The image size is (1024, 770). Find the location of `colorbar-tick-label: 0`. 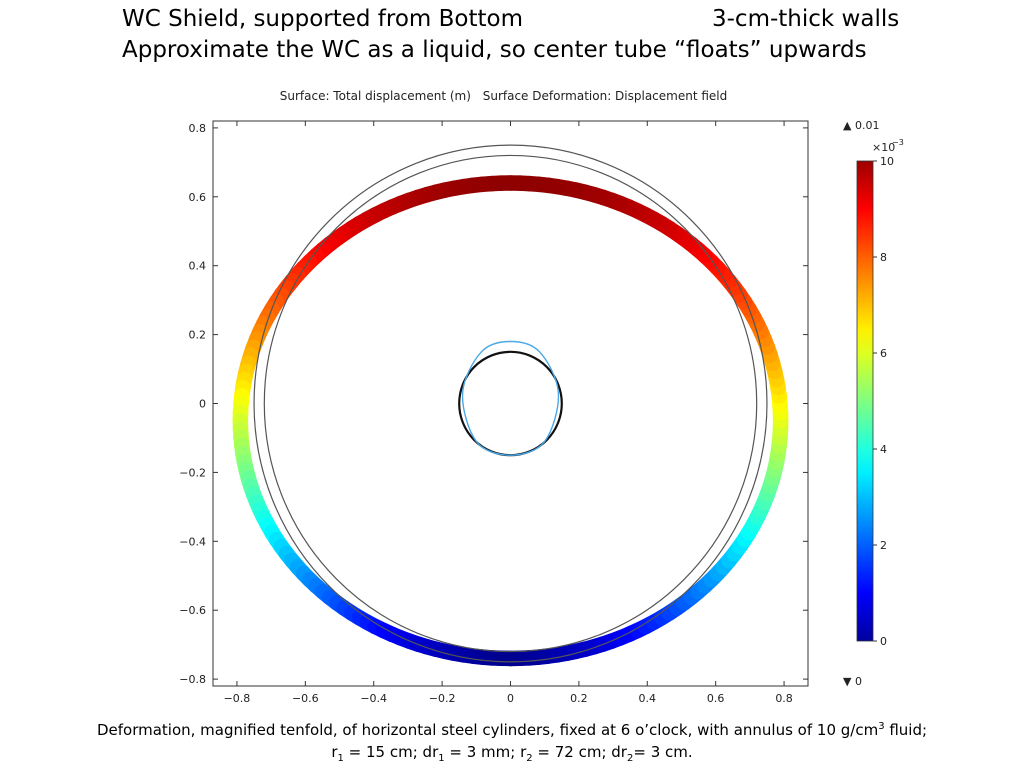

colorbar-tick-label: 0 is located at coordinates (883, 641).